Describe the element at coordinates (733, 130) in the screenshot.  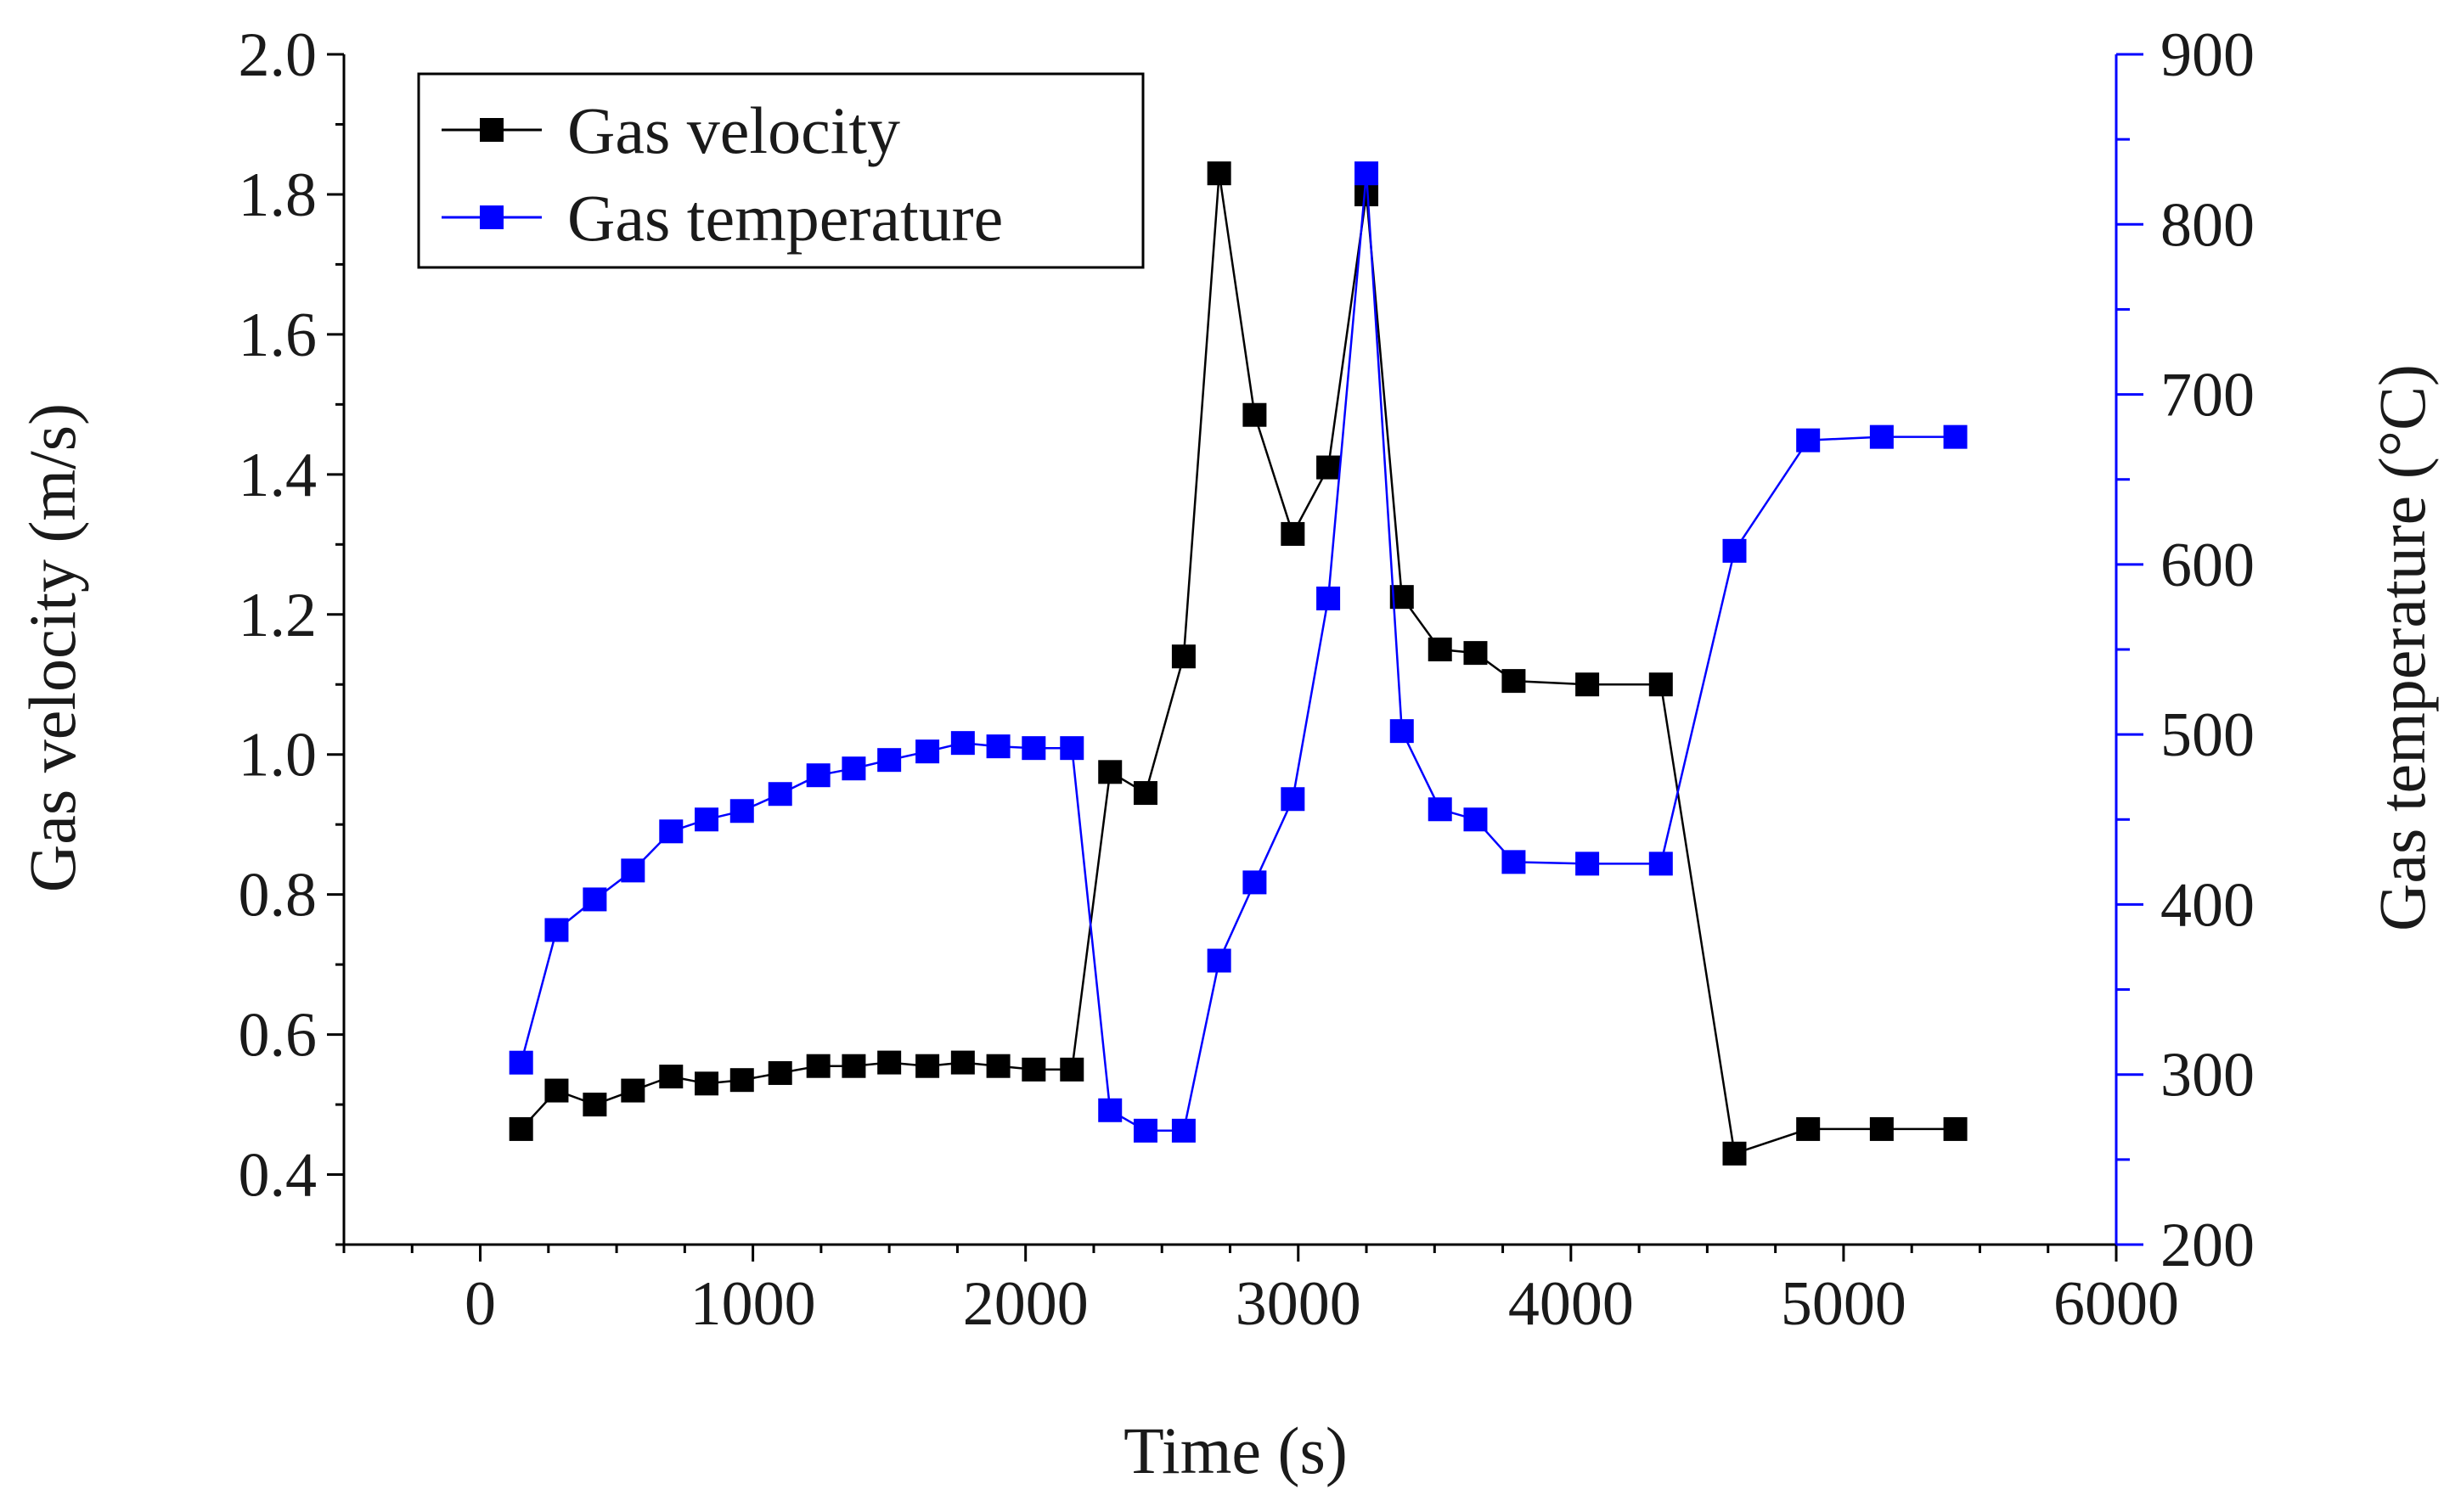
I see `legend-label-gas-velocity: Gas velocity` at that location.